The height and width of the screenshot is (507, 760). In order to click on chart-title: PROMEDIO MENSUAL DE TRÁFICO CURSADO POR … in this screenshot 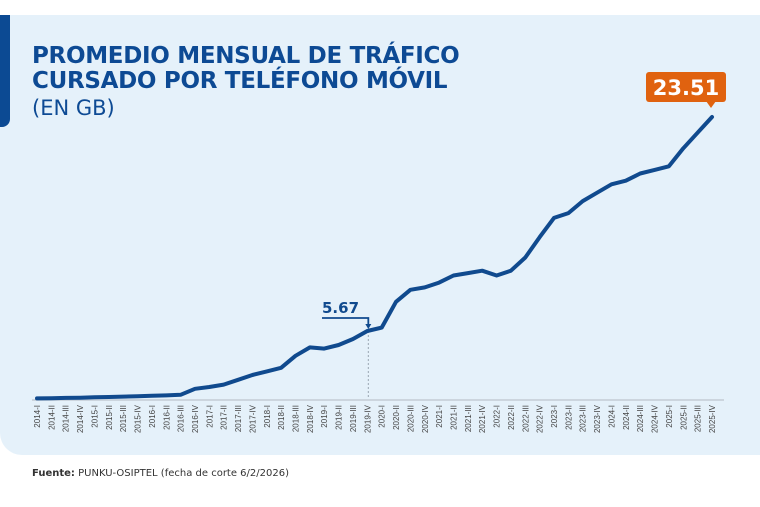, I will do `click(246, 68)`.